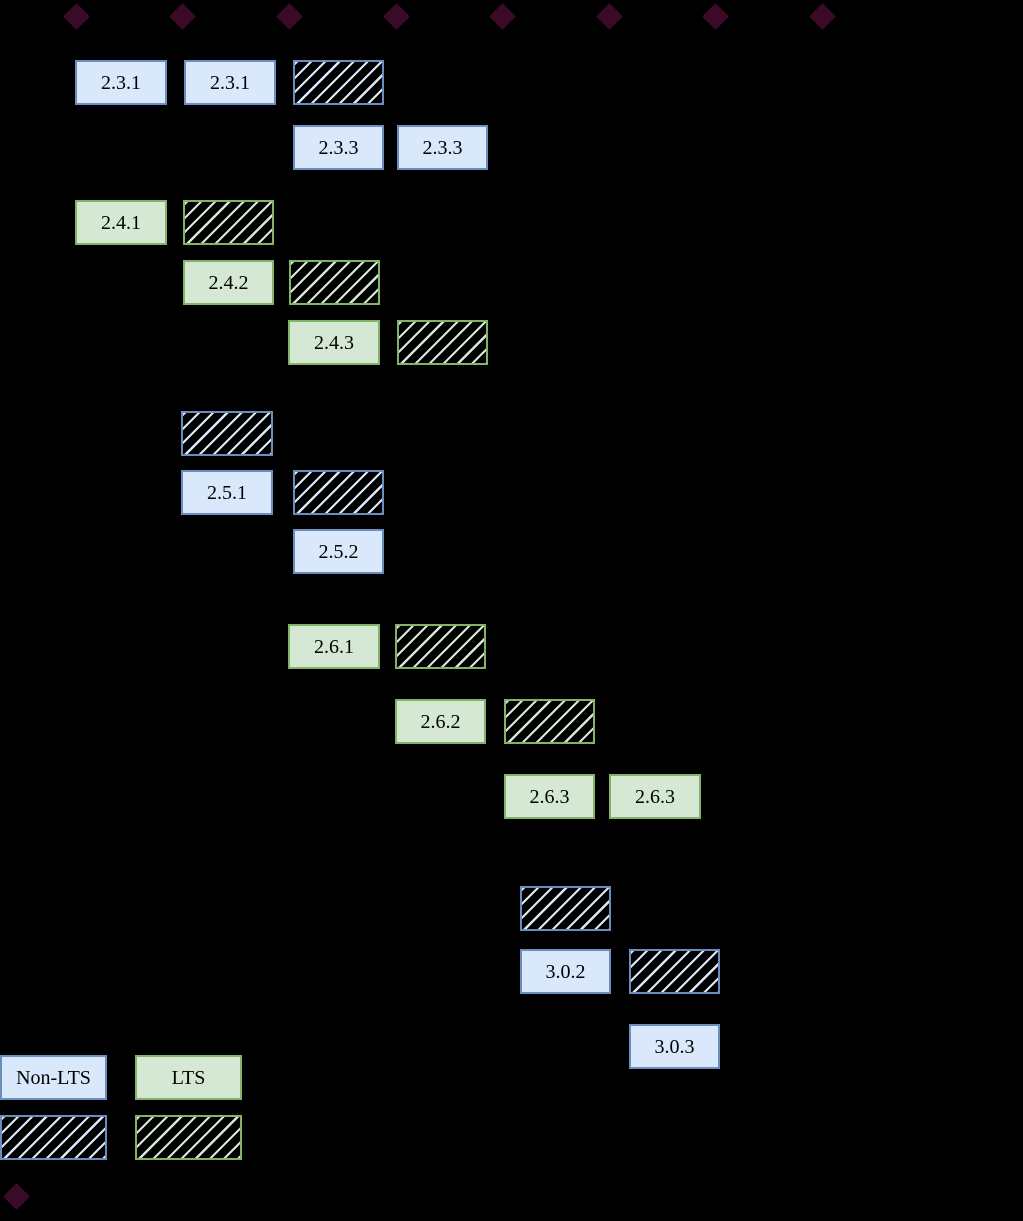 The width and height of the screenshot is (1023, 1221). I want to click on eol-hatched-bar-2.6.2, so click(549, 721).